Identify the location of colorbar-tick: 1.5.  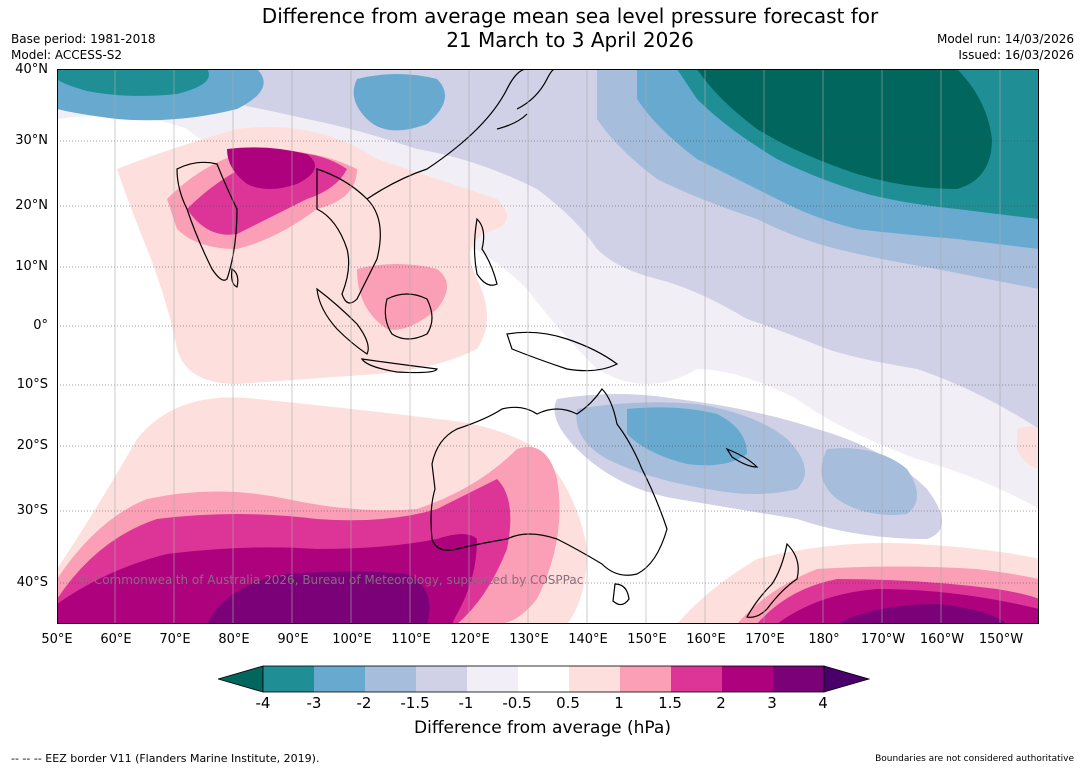
(670, 703).